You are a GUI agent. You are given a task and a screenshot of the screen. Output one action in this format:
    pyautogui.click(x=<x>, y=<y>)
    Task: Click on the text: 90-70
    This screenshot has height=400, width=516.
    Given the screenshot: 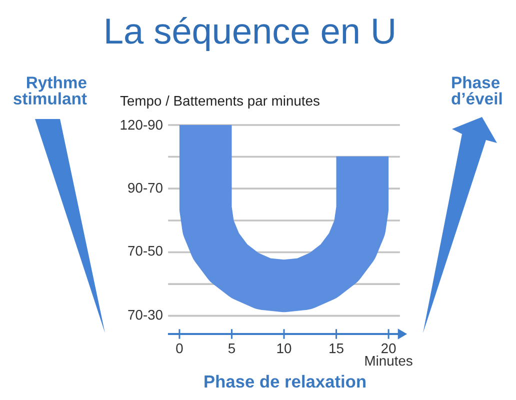 What is the action you would take?
    pyautogui.click(x=145, y=187)
    